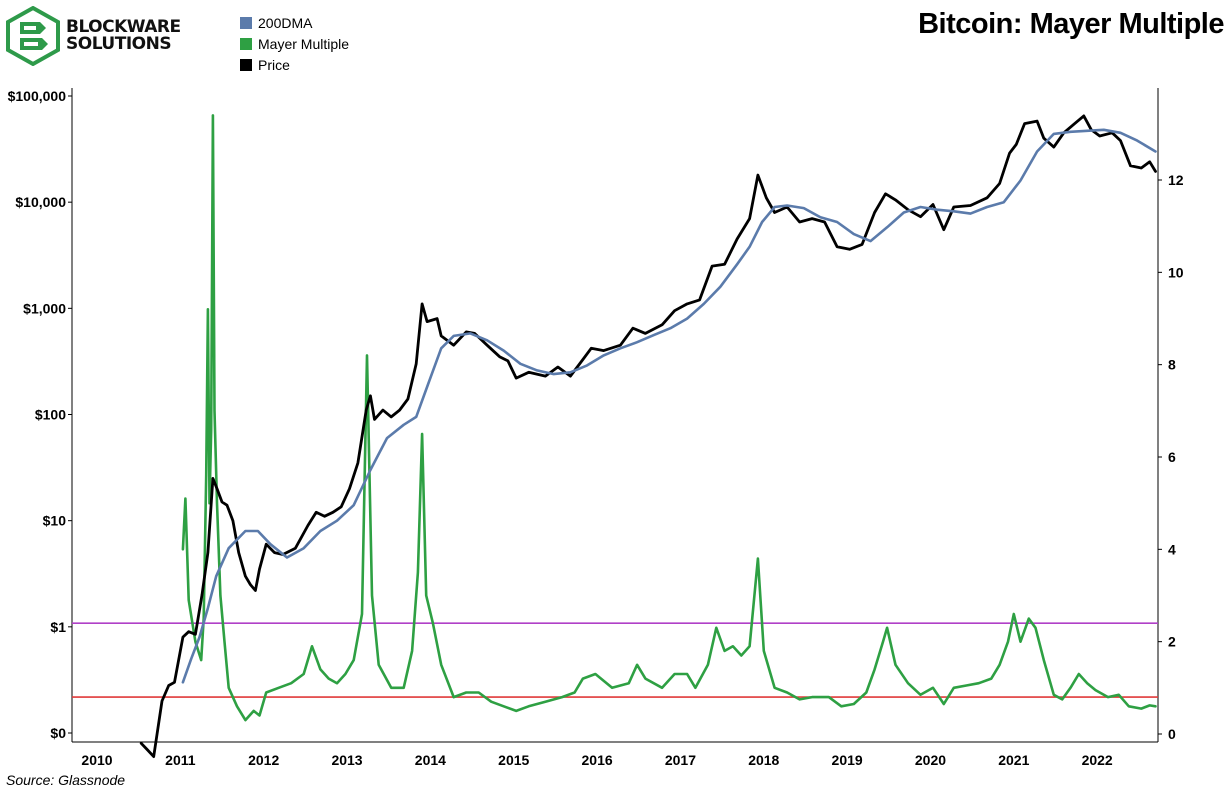 The height and width of the screenshot is (795, 1232). Describe the element at coordinates (1172, 734) in the screenshot. I see `y-right-tick-label: 0` at that location.